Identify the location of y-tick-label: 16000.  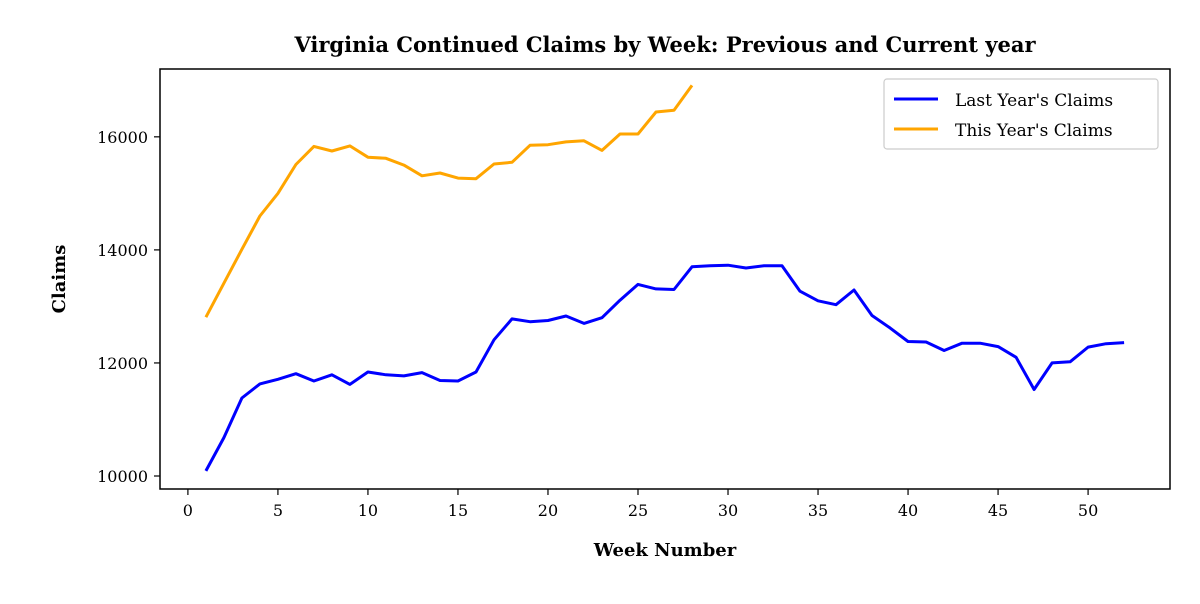
(122, 137).